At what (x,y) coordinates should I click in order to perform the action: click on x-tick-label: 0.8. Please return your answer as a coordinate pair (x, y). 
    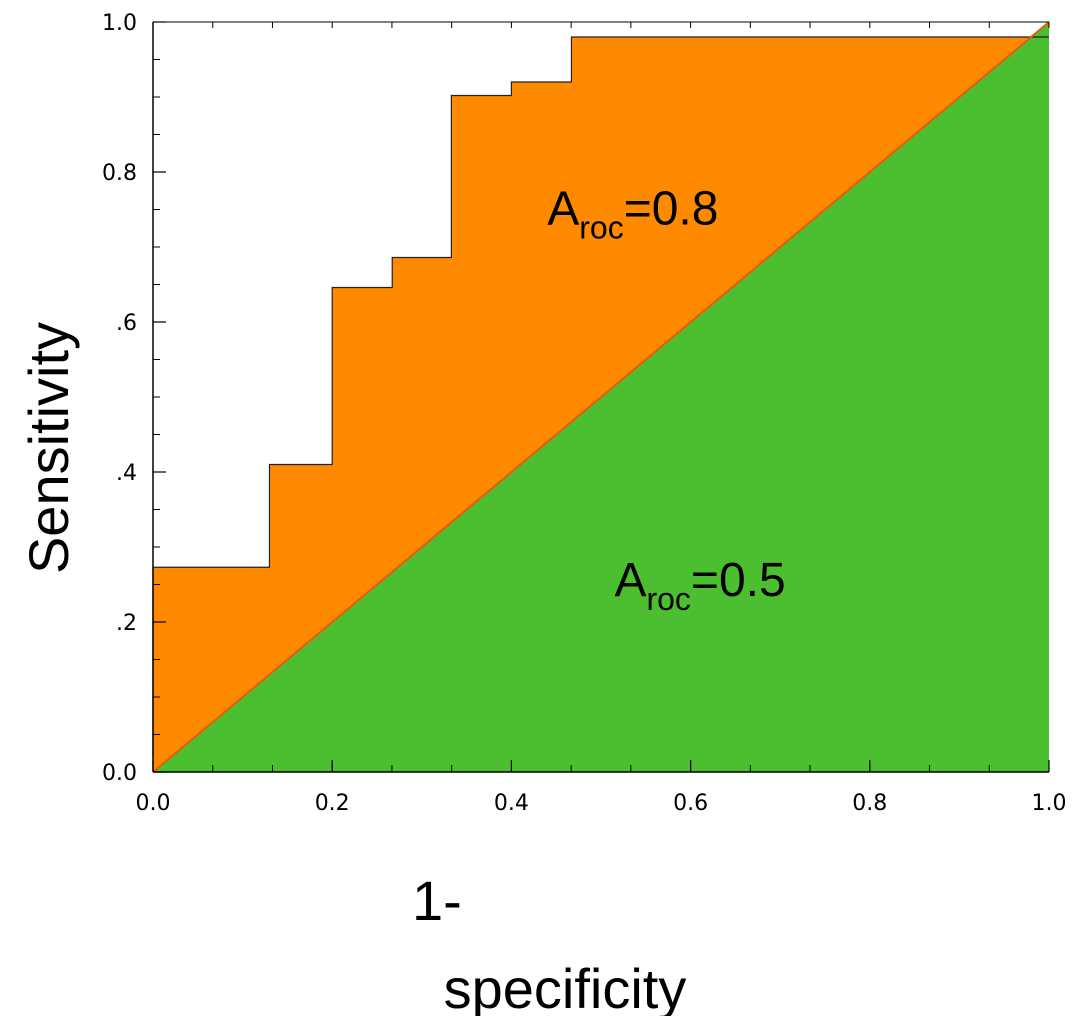
    Looking at the image, I should click on (869, 803).